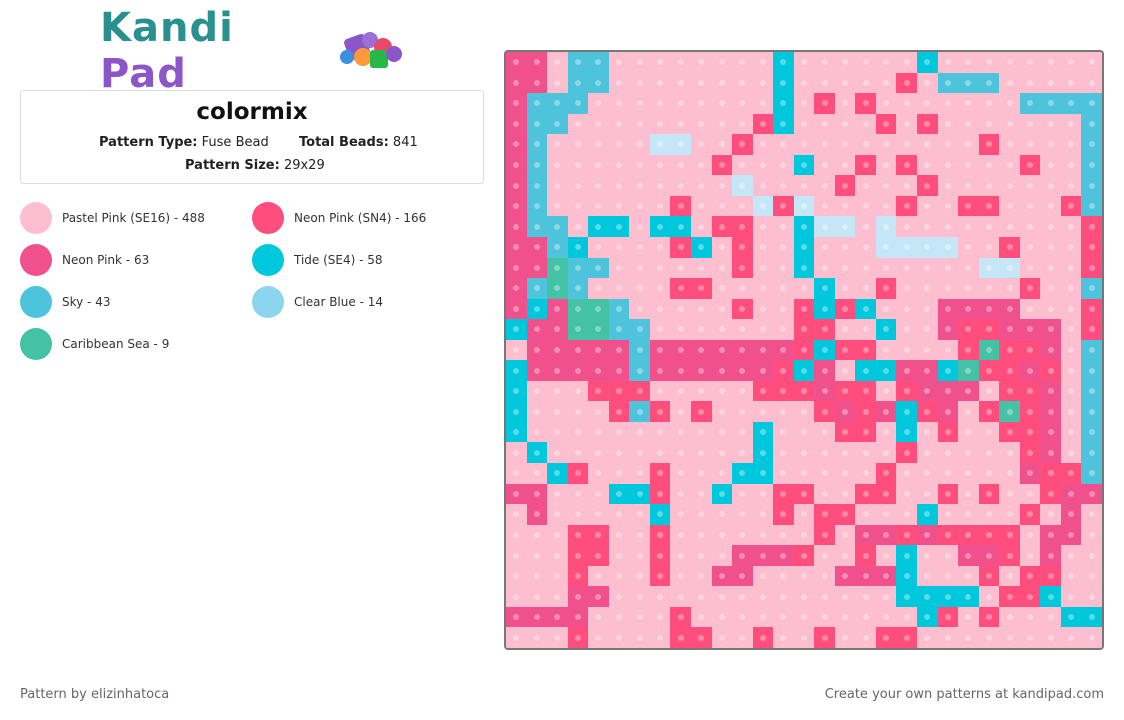 Image resolution: width=1124 pixels, height=720 pixels. I want to click on legend-label: Neon Pink - 63, so click(106, 260).